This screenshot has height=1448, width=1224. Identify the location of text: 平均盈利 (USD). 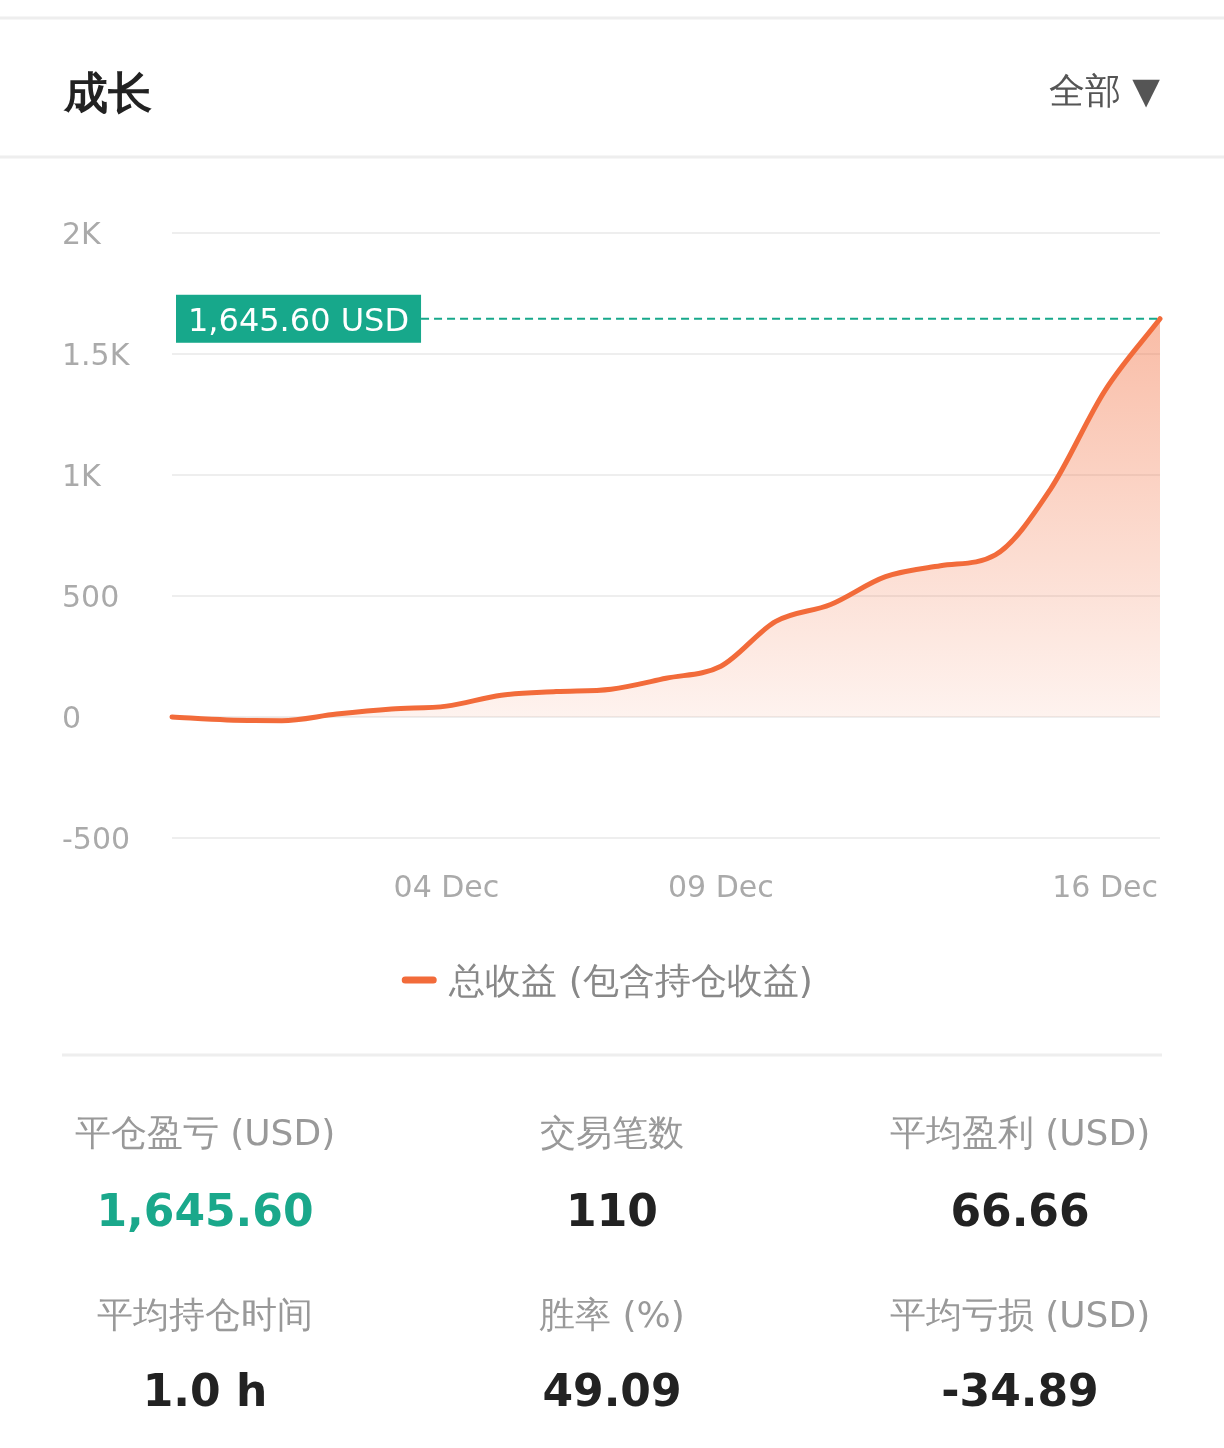
(1020, 1132).